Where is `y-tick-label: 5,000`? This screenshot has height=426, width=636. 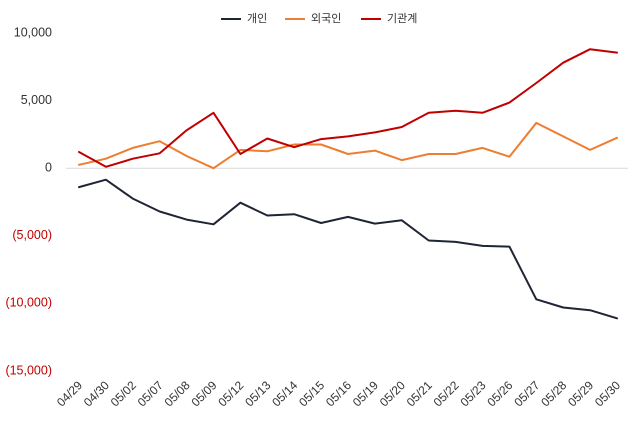
y-tick-label: 5,000 is located at coordinates (36, 100).